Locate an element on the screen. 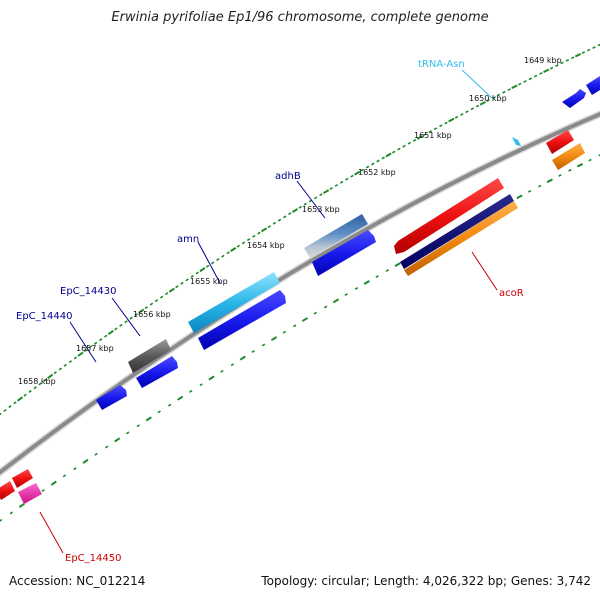 The height and width of the screenshot is (600, 600). trna-gene-mark is located at coordinates (516, 141).